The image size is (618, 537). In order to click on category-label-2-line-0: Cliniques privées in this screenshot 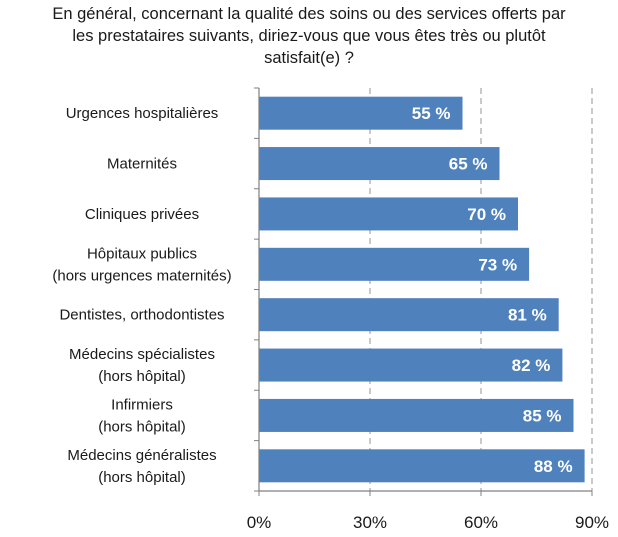, I will do `click(142, 214)`.